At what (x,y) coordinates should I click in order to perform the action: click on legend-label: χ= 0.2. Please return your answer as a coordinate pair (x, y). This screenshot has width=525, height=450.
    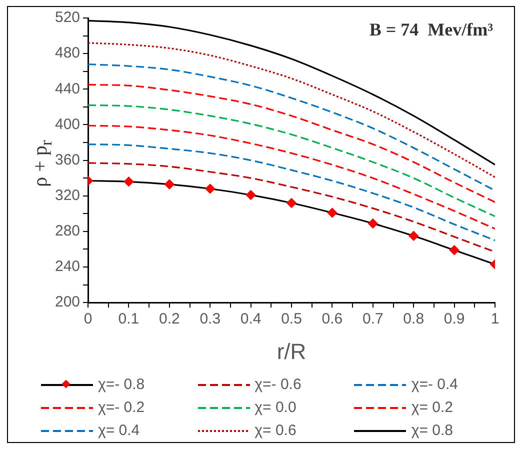
    Looking at the image, I should click on (432, 407).